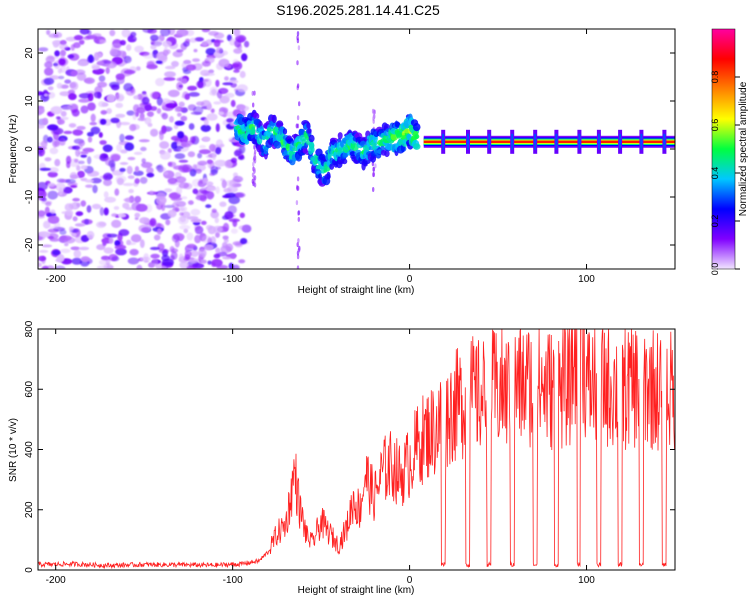  What do you see at coordinates (29, 244) in the screenshot?
I see `y-tick-label: -20` at bounding box center [29, 244].